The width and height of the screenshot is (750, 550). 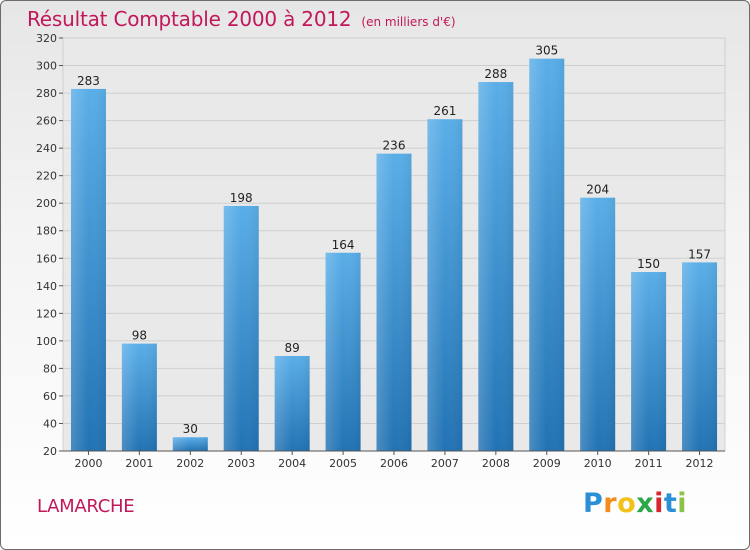 What do you see at coordinates (645, 503) in the screenshot?
I see `logo-letter: x` at bounding box center [645, 503].